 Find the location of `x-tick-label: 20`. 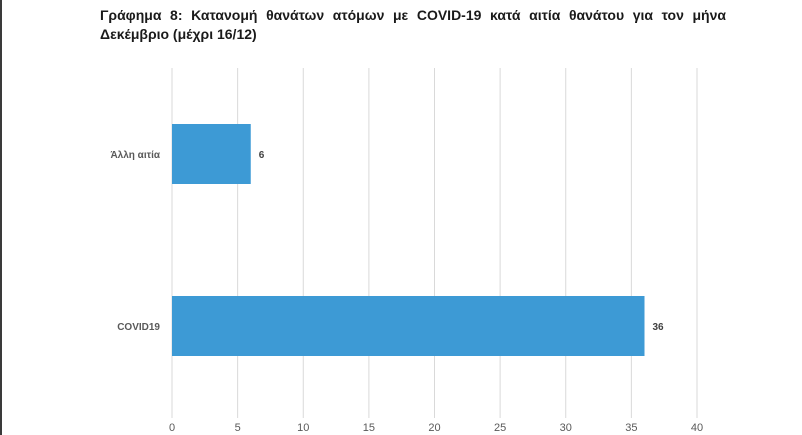

x-tick-label: 20 is located at coordinates (434, 428).